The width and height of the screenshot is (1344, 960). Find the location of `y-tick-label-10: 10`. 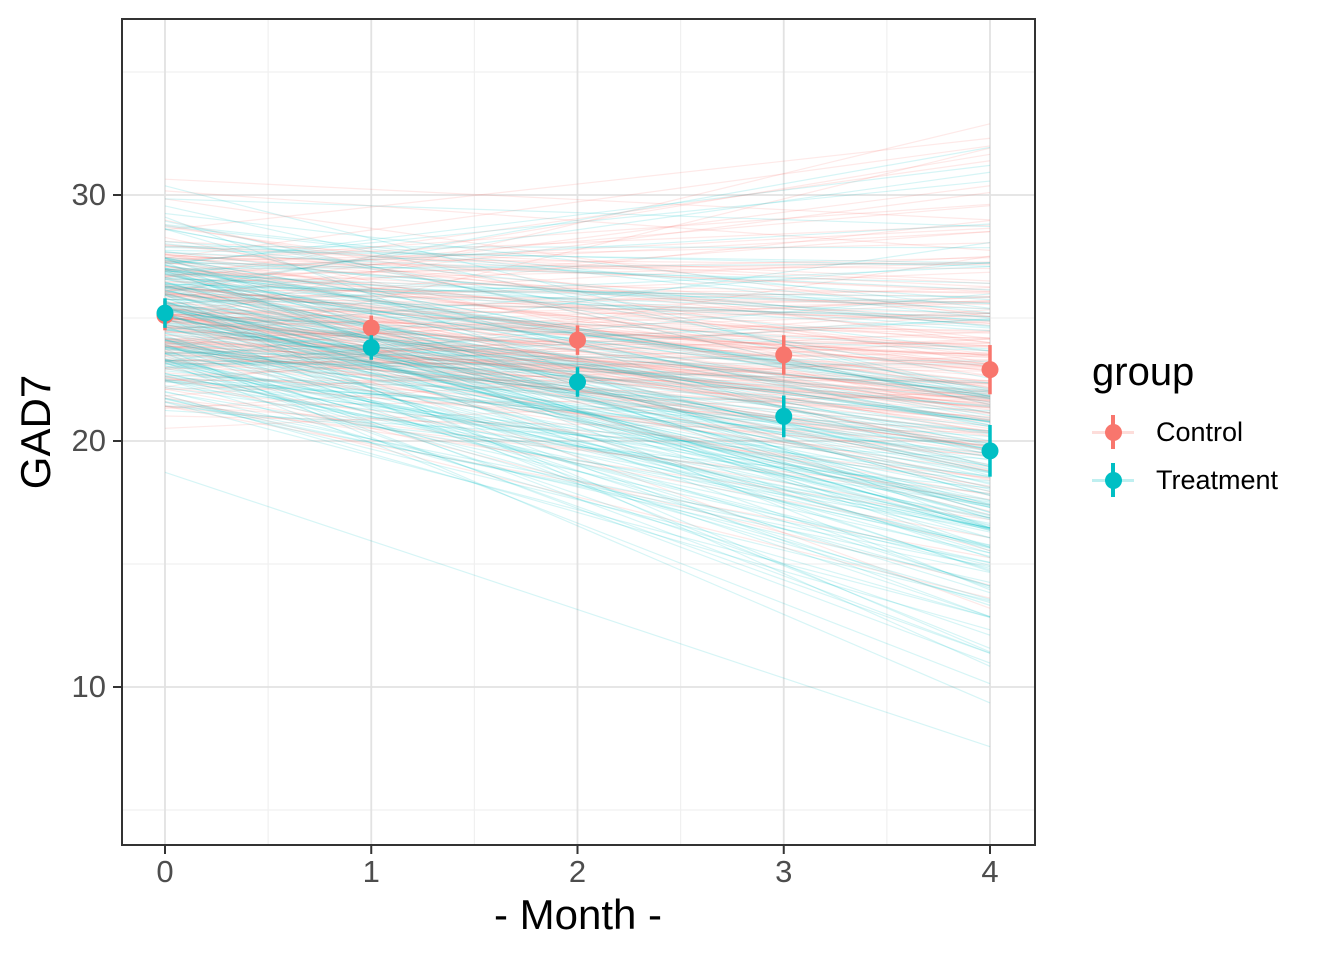

y-tick-label-10: 10 is located at coordinates (88, 686).